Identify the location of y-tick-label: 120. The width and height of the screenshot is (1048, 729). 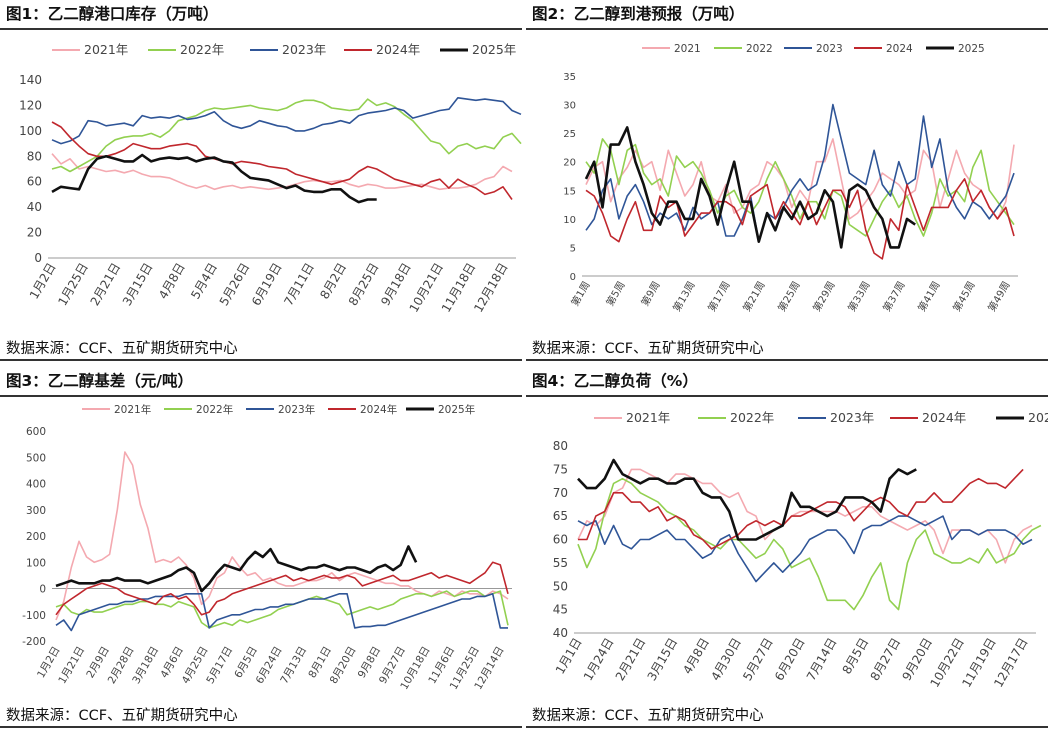
(30, 105).